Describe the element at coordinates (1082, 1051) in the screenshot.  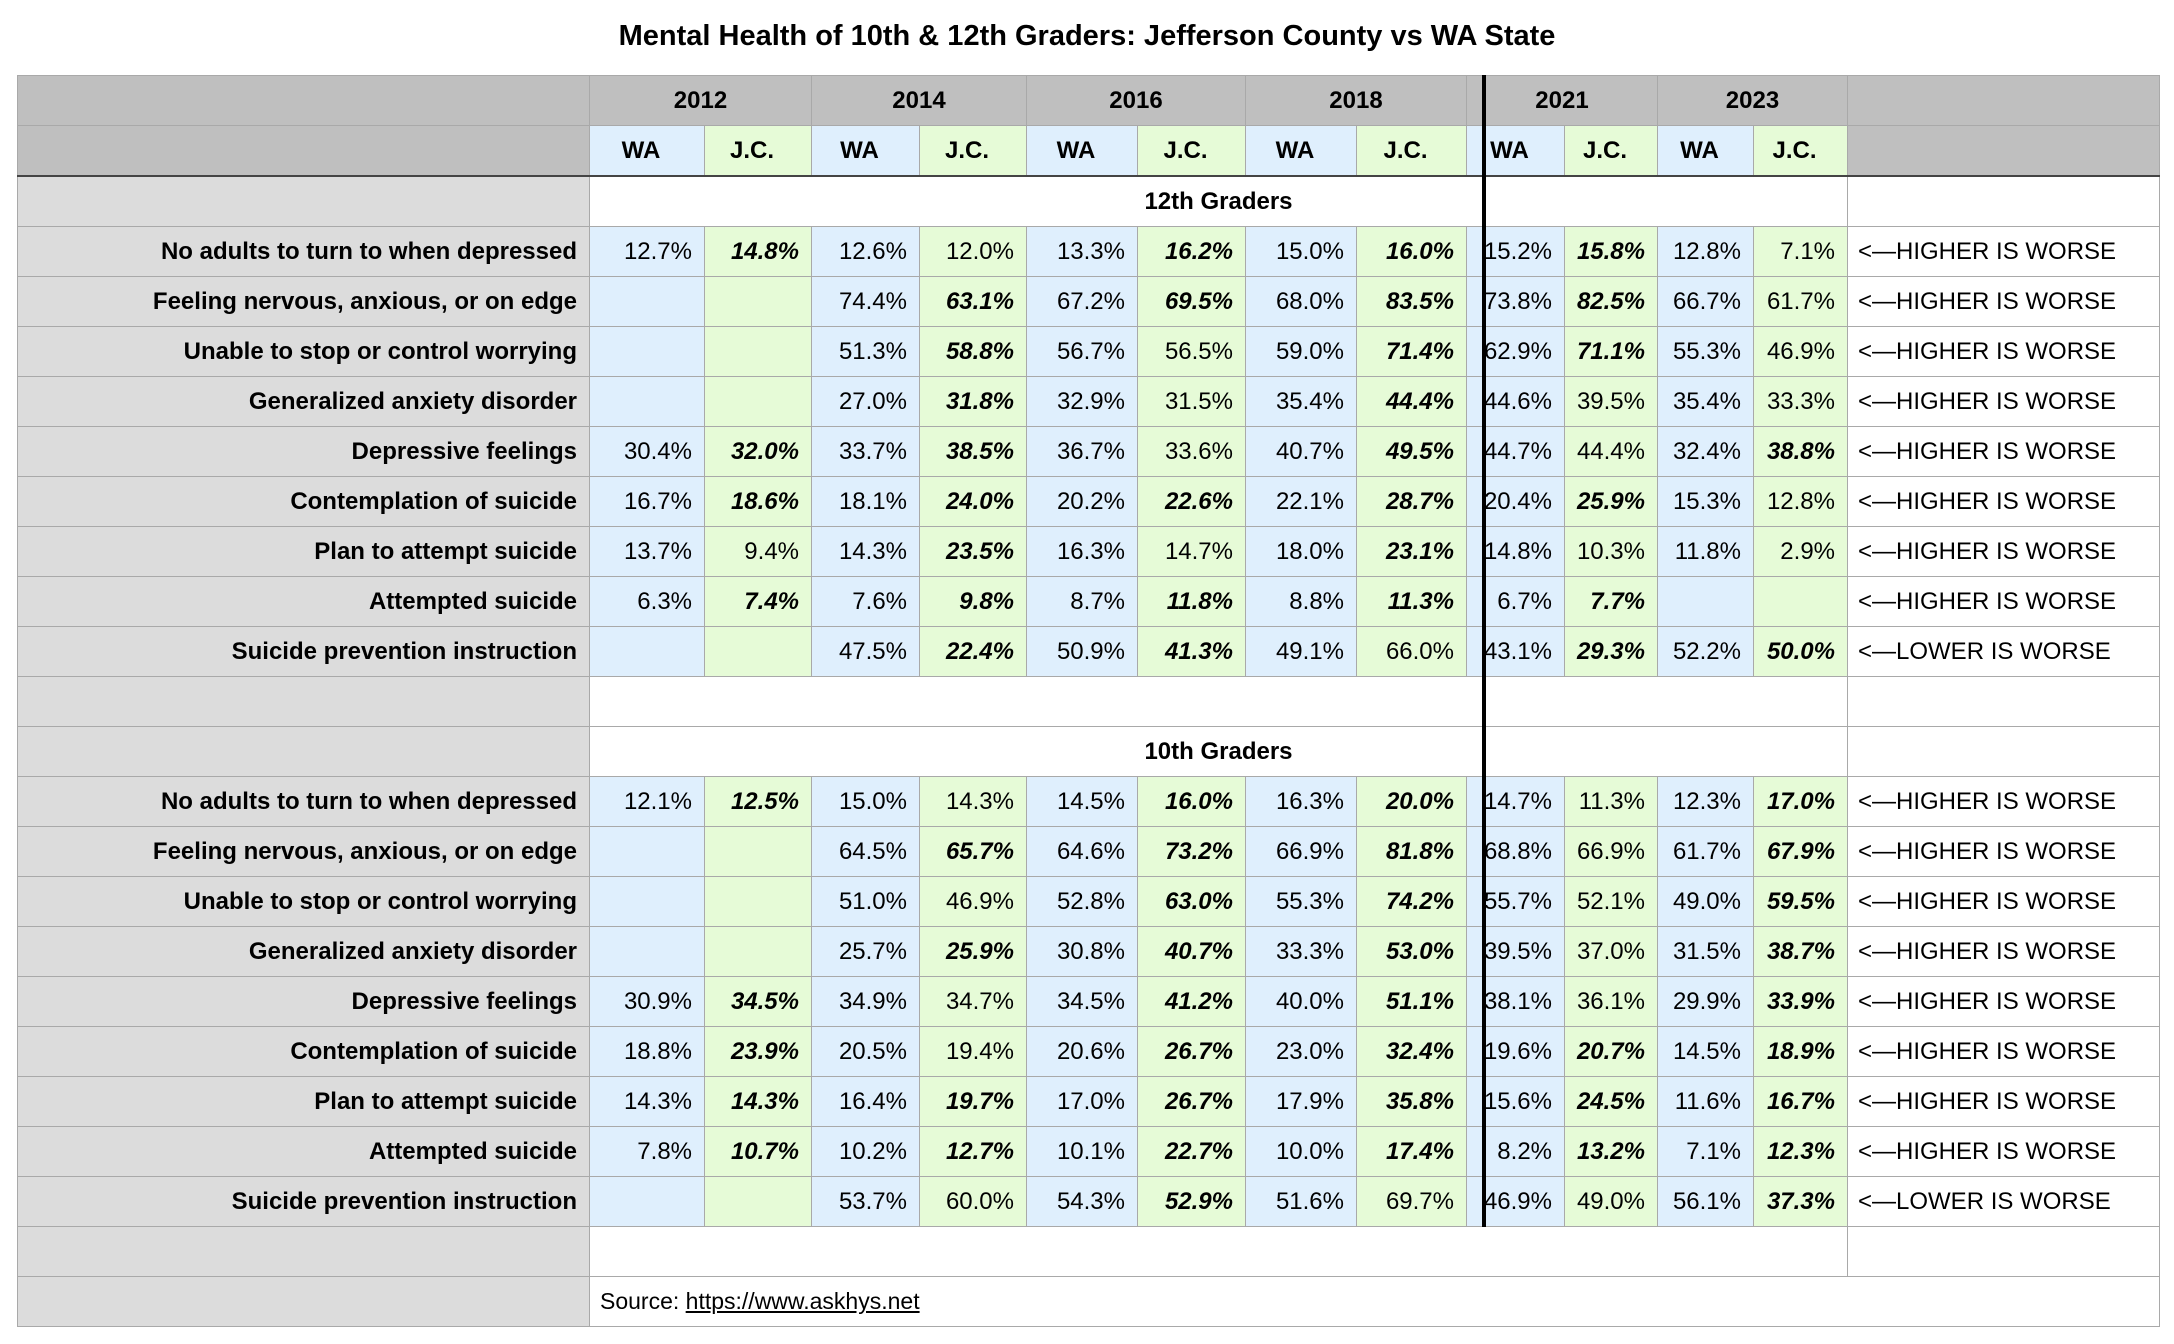
I see `wa-value-2016: 20.6%` at that location.